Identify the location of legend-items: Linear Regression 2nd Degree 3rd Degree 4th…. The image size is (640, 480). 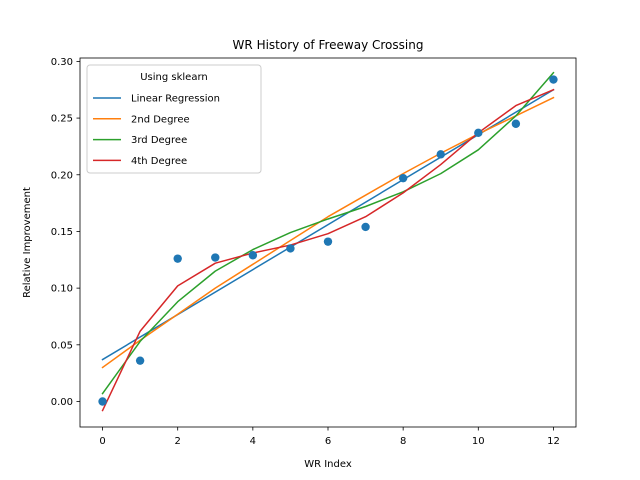
(156, 130).